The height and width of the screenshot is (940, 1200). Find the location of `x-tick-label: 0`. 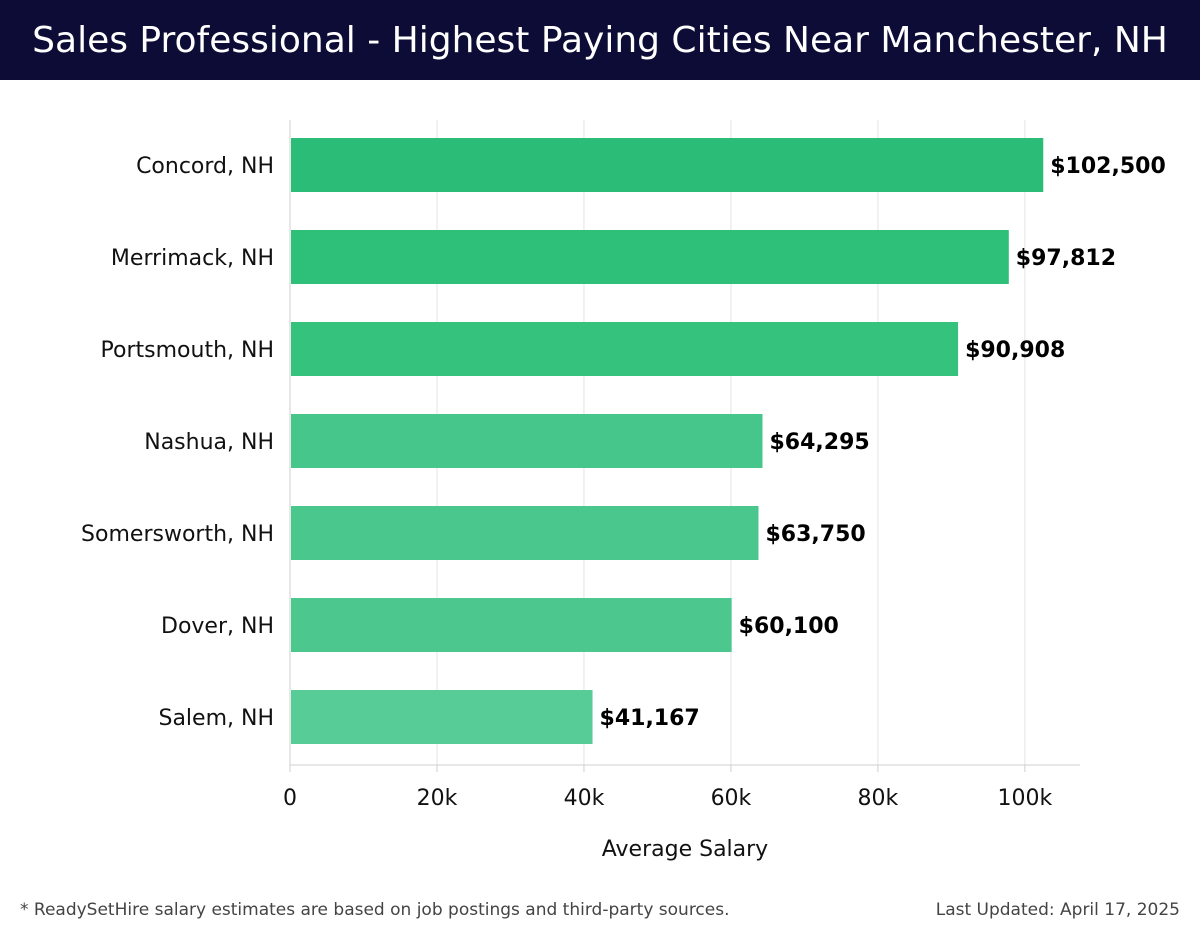

x-tick-label: 0 is located at coordinates (290, 798).